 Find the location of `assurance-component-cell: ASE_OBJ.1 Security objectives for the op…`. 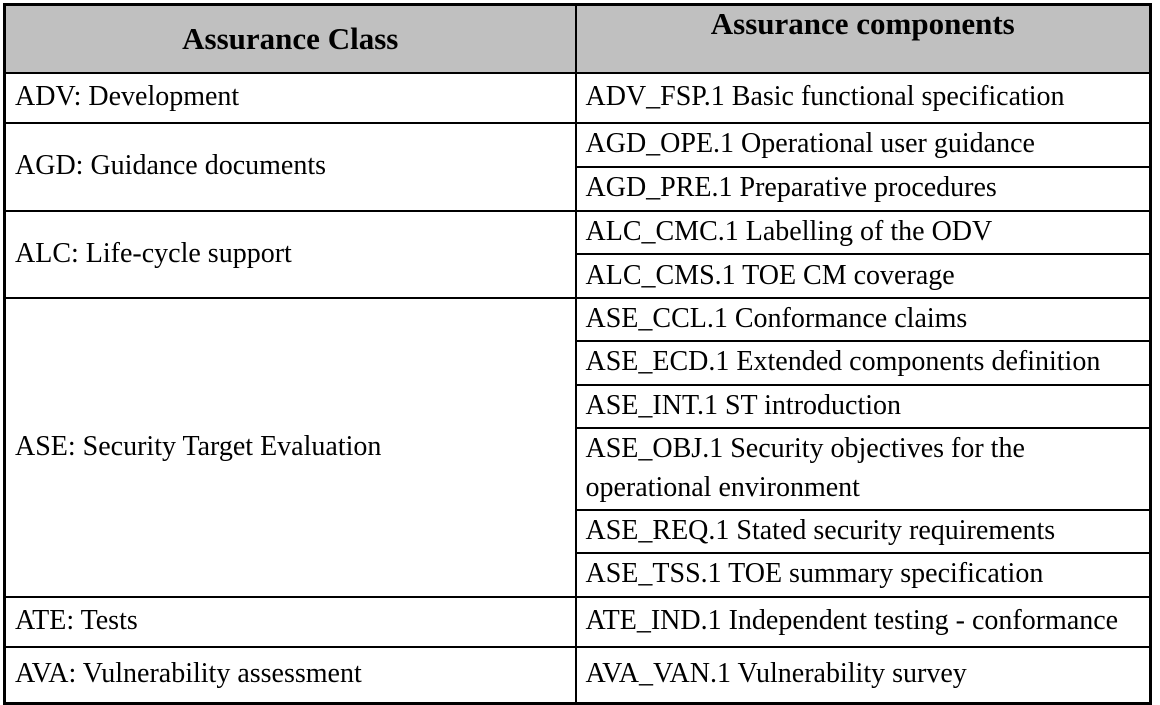

assurance-component-cell: ASE_OBJ.1 Security objectives for the op… is located at coordinates (863, 469).